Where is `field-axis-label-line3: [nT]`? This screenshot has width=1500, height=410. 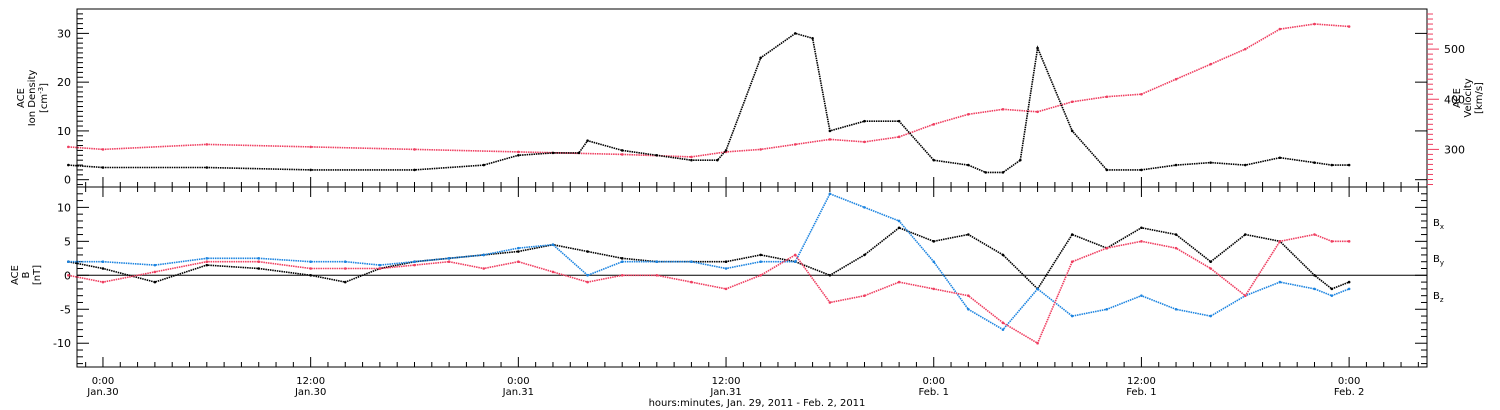 field-axis-label-line3: [nT] is located at coordinates (37, 275).